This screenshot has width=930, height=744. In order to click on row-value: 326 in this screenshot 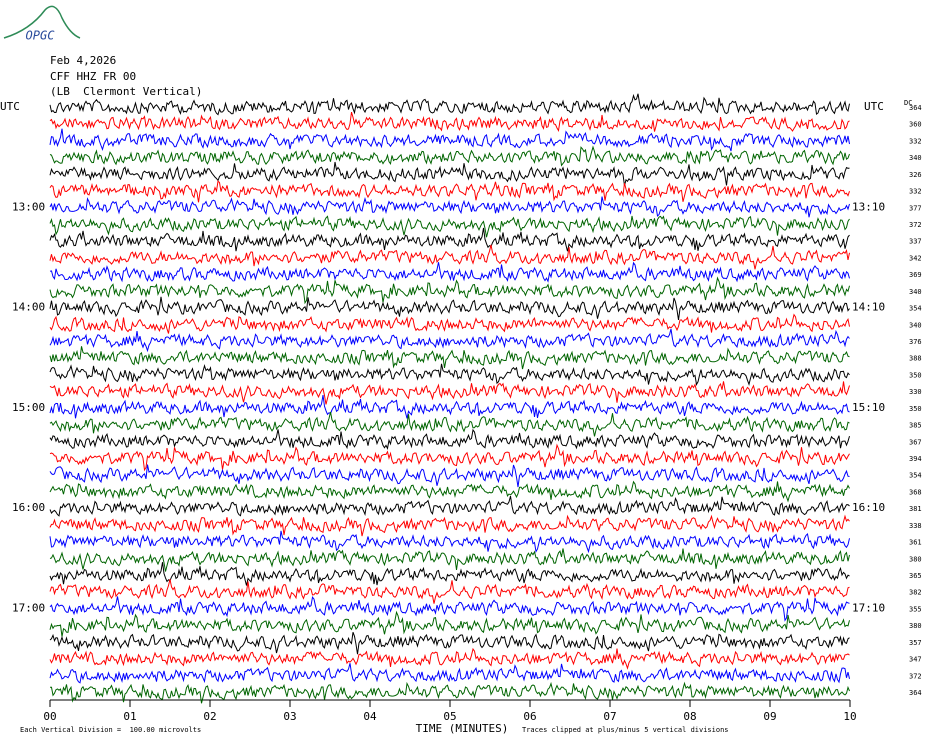, I will do `click(915, 175)`.